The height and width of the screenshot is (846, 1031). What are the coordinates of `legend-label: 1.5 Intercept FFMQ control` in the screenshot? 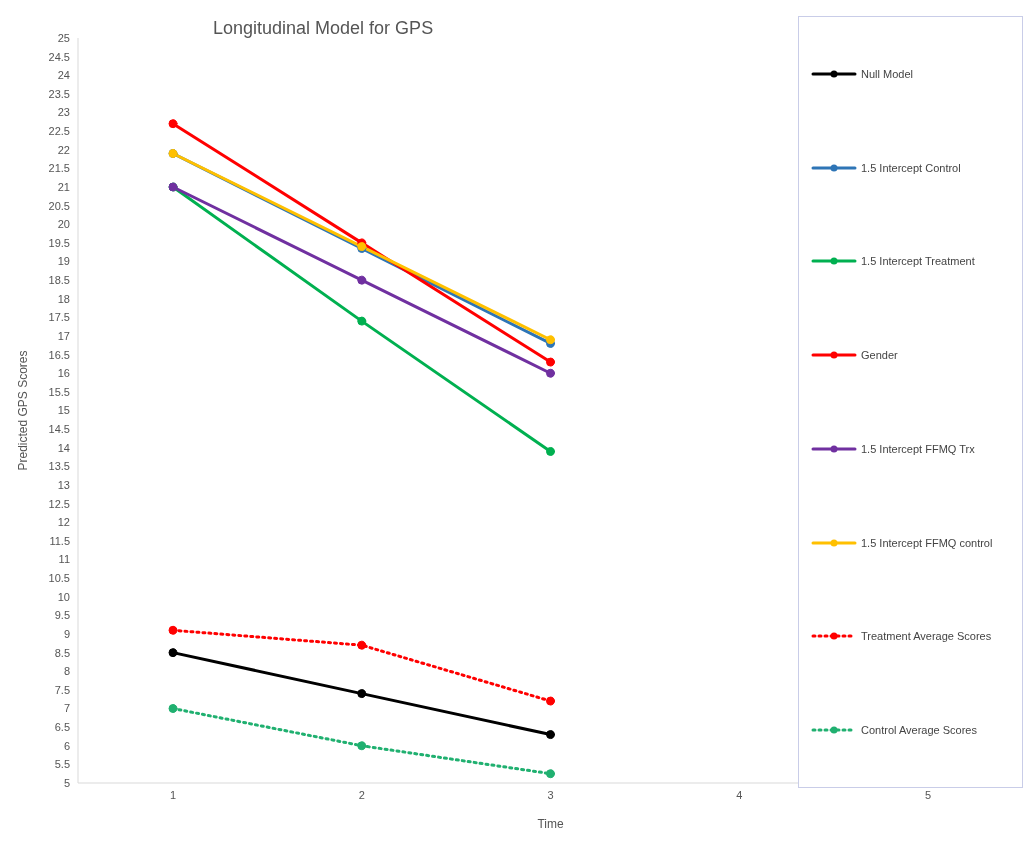 It's located at (927, 542).